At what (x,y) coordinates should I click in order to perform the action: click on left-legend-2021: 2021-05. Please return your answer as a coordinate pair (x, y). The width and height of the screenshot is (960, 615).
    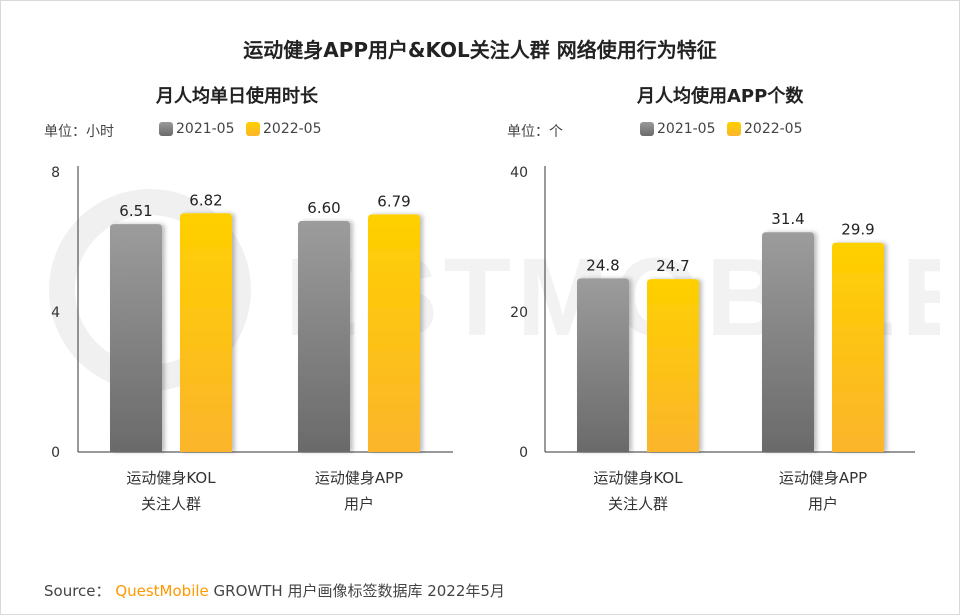
    Looking at the image, I should click on (197, 129).